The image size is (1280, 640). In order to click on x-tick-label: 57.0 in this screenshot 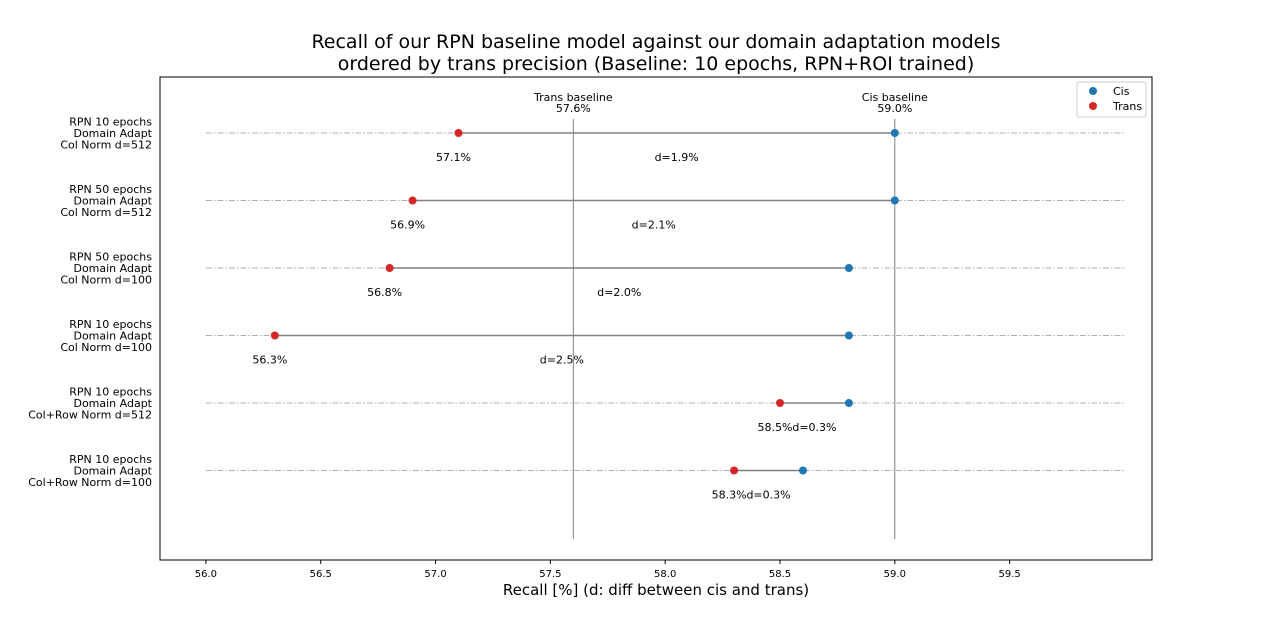, I will do `click(435, 574)`.